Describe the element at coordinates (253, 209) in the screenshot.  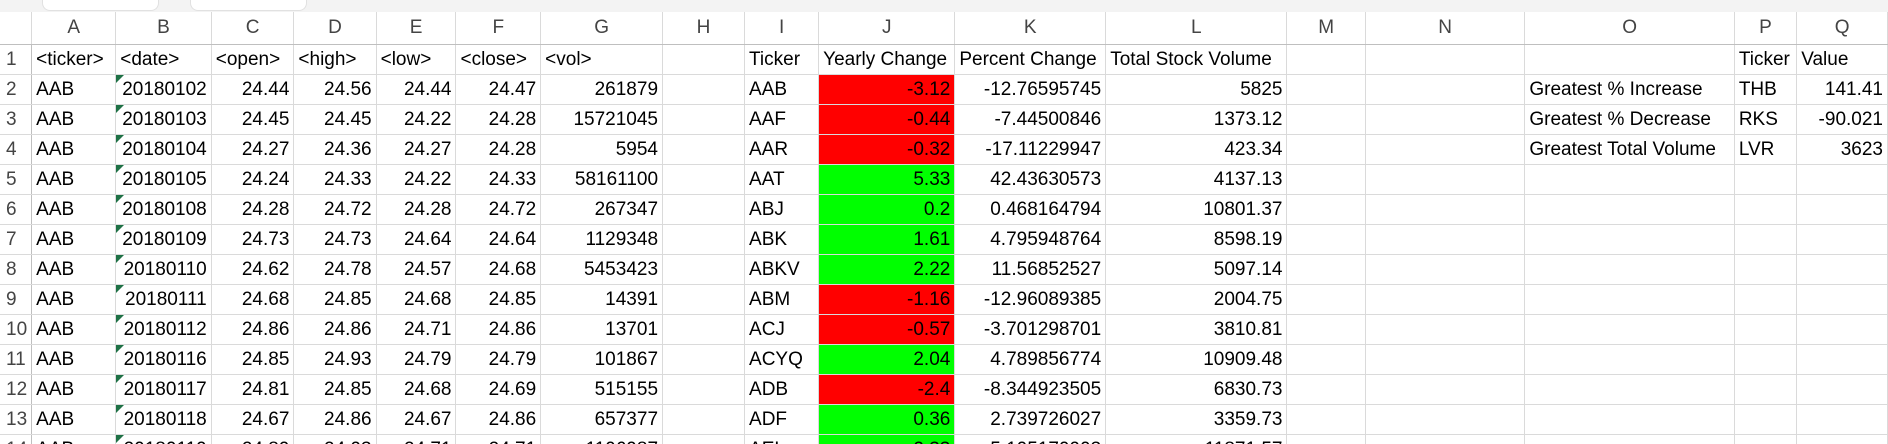
I see `cell-c6: 24.28` at that location.